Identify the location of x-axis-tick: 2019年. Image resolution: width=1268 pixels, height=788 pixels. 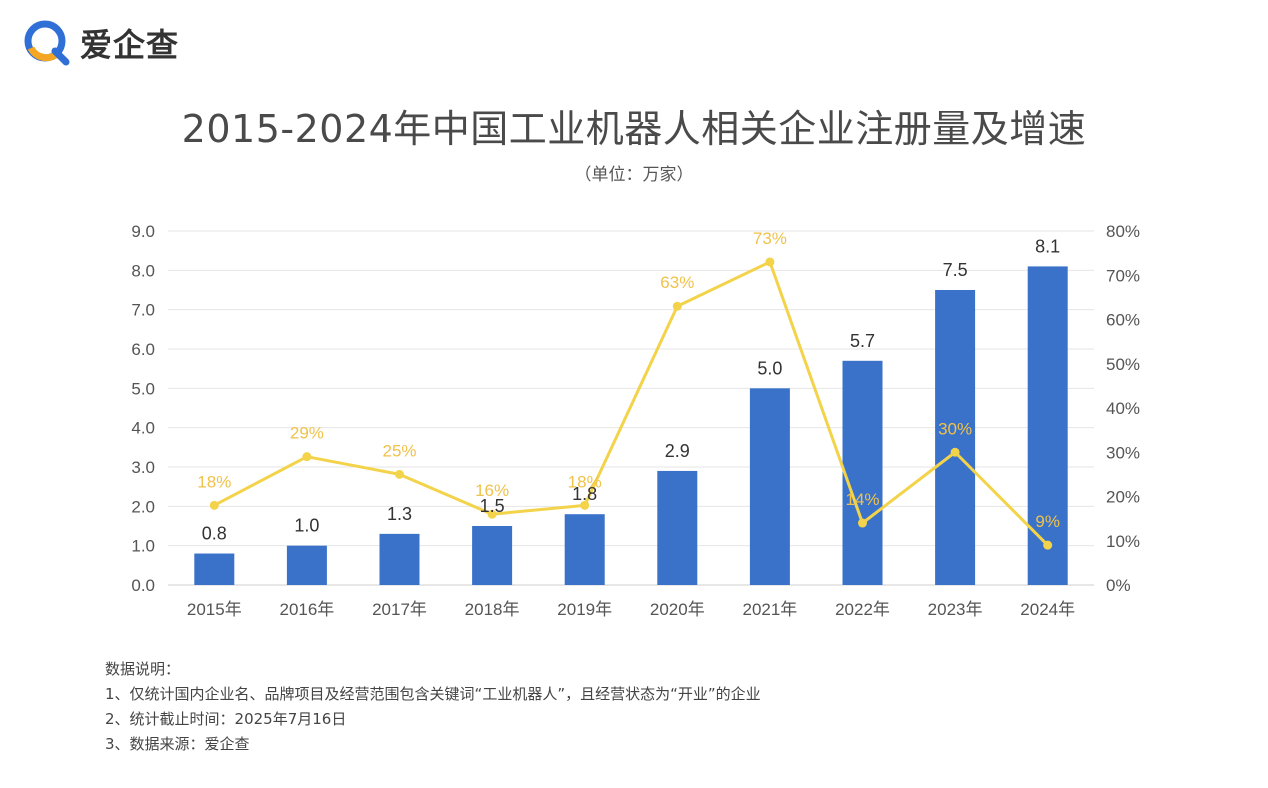
(584, 609).